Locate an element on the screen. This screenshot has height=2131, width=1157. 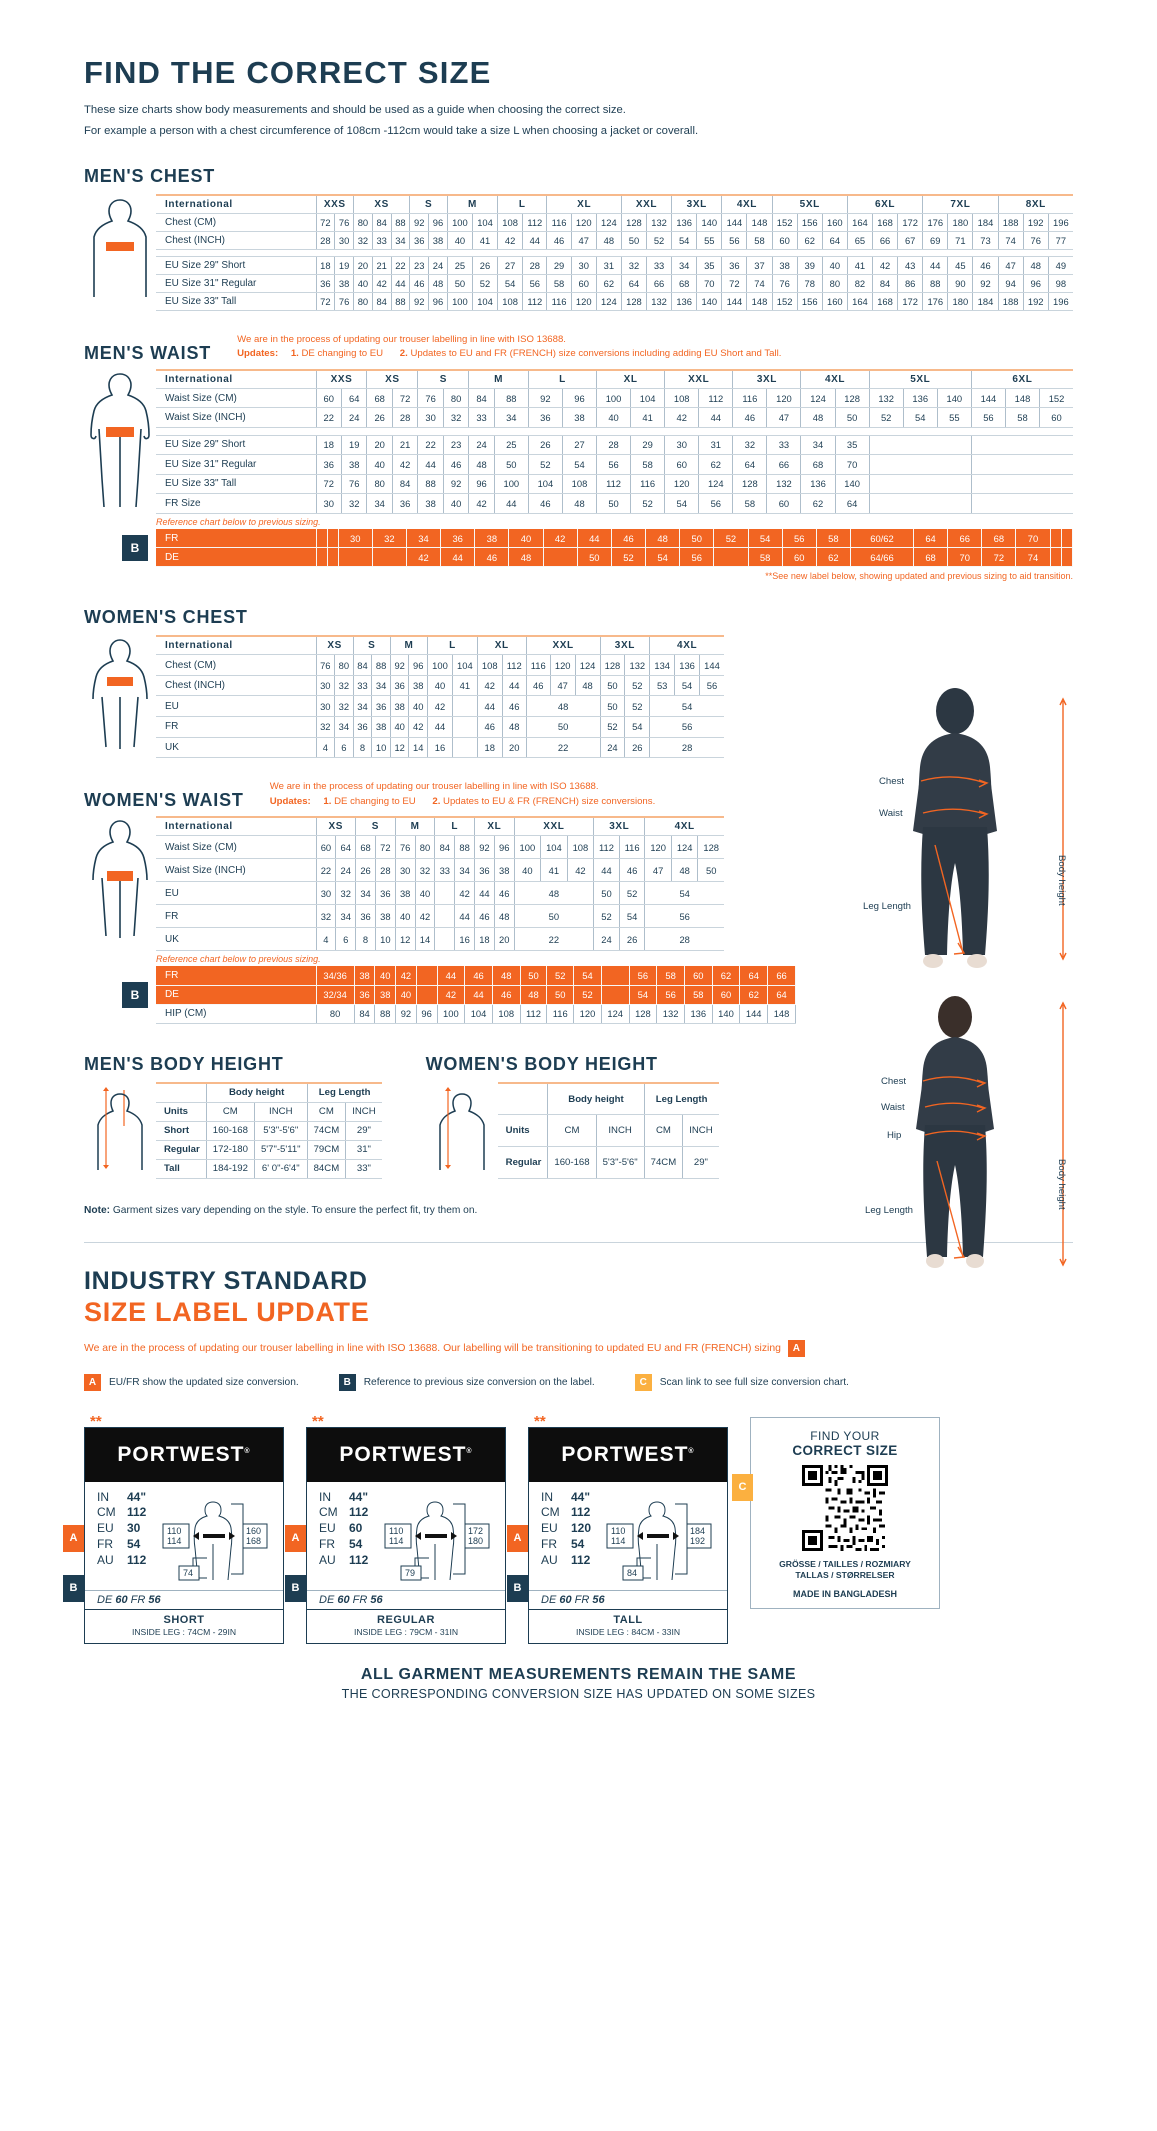
cell: 20 is located at coordinates (379, 445).